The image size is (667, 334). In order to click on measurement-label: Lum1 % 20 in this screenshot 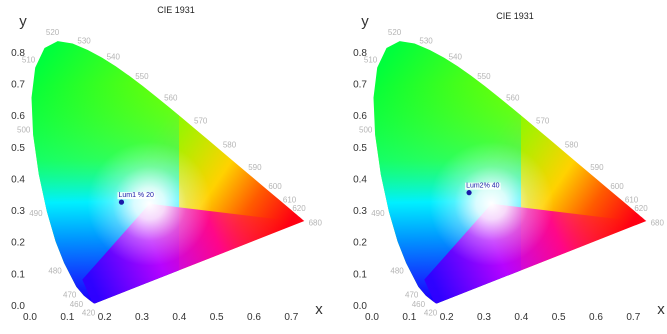, I will do `click(136, 195)`.